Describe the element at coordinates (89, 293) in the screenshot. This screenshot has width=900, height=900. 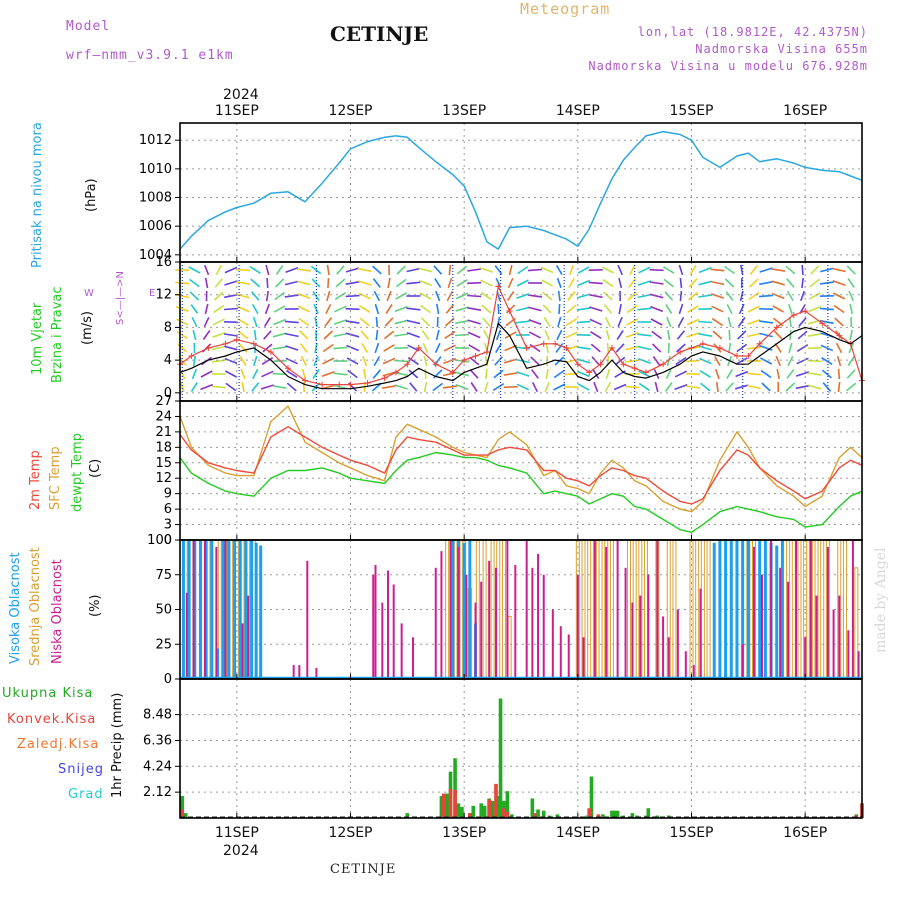
I see `wind-compass-w: W` at that location.